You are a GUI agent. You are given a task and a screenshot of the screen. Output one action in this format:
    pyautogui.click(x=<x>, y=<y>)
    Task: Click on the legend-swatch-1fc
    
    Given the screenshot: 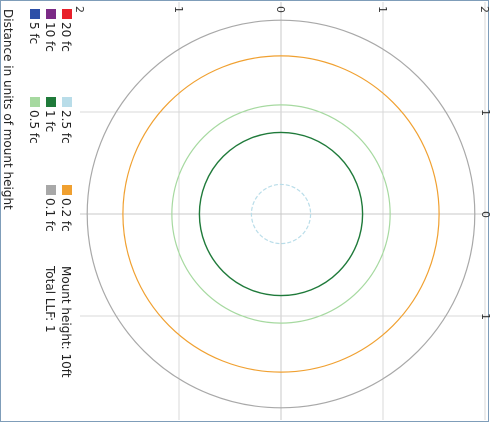 What is the action you would take?
    pyautogui.click(x=51, y=102)
    